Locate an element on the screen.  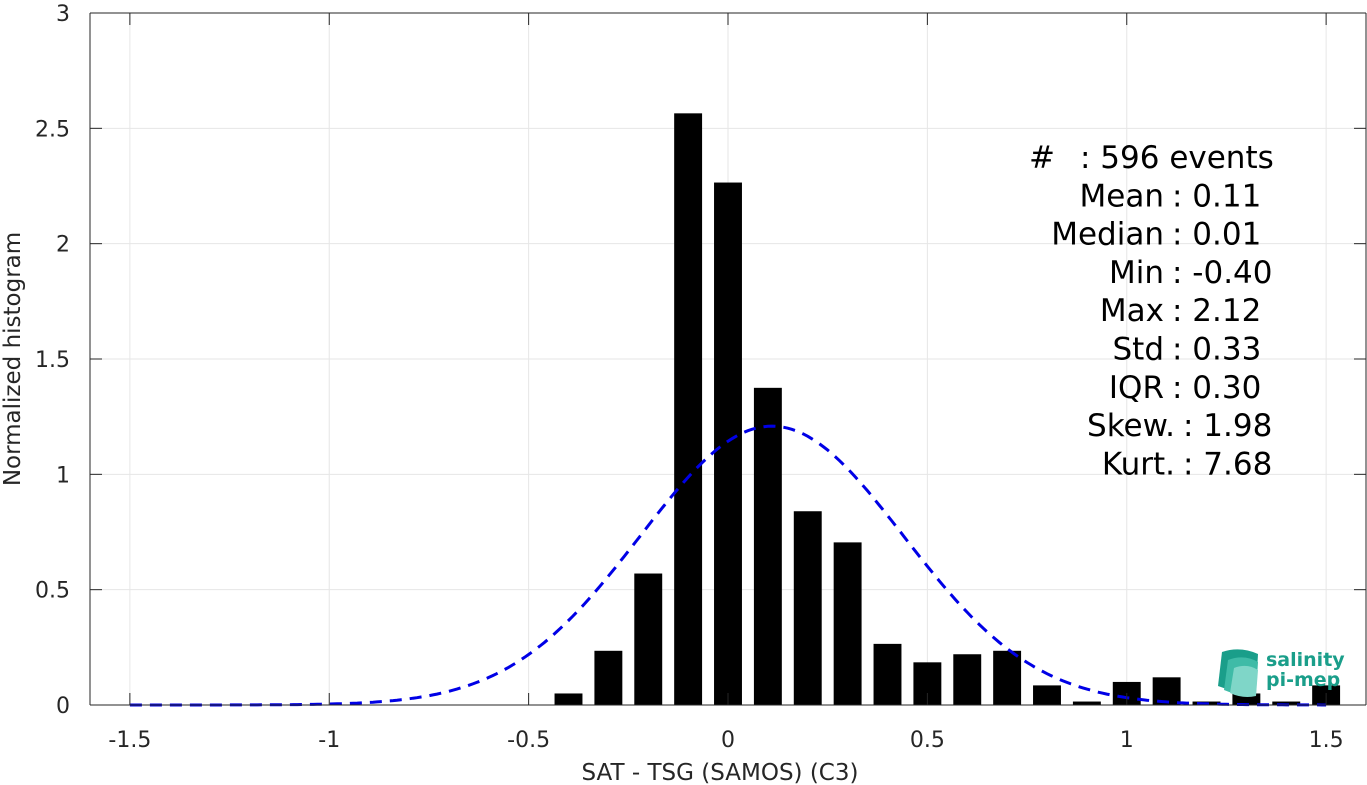
stat-key: # is located at coordinates (1042, 158).